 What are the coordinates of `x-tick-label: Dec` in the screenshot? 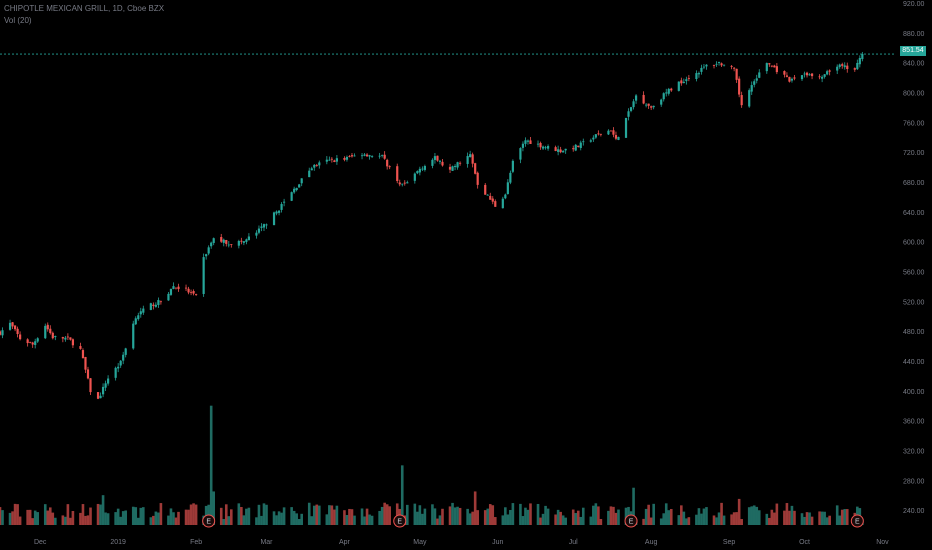 It's located at (40, 542).